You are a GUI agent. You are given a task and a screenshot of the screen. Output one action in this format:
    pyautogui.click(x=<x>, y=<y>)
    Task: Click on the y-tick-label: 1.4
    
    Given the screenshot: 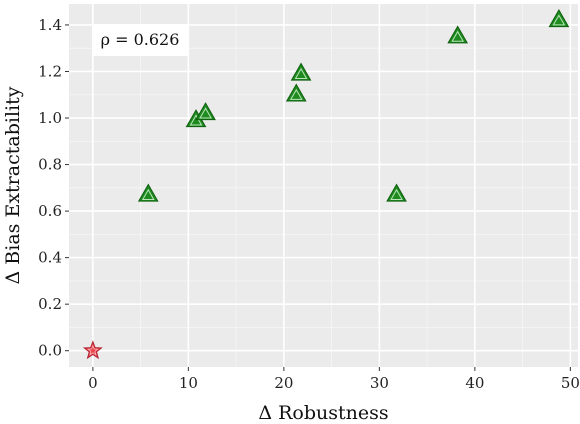 What is the action you would take?
    pyautogui.click(x=50, y=25)
    